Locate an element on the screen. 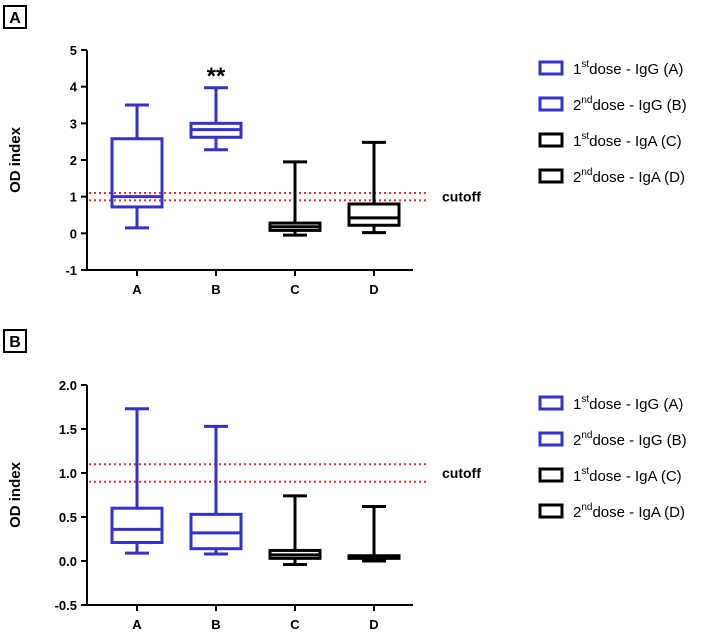 This screenshot has height=640, width=720. panel-b-legend-item: 2nddose - IgA (D) is located at coordinates (611, 511).